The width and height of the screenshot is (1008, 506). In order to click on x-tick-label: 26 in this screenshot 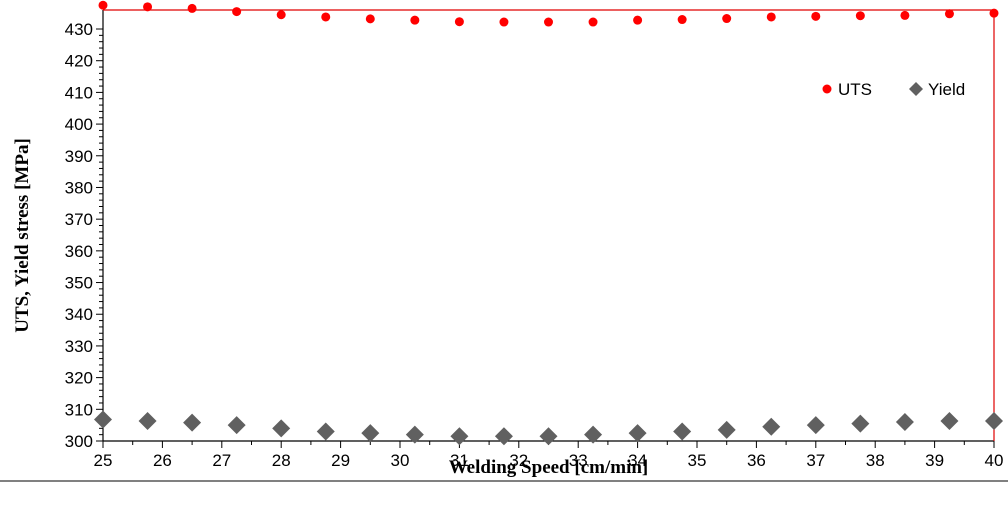, I will do `click(162, 460)`.